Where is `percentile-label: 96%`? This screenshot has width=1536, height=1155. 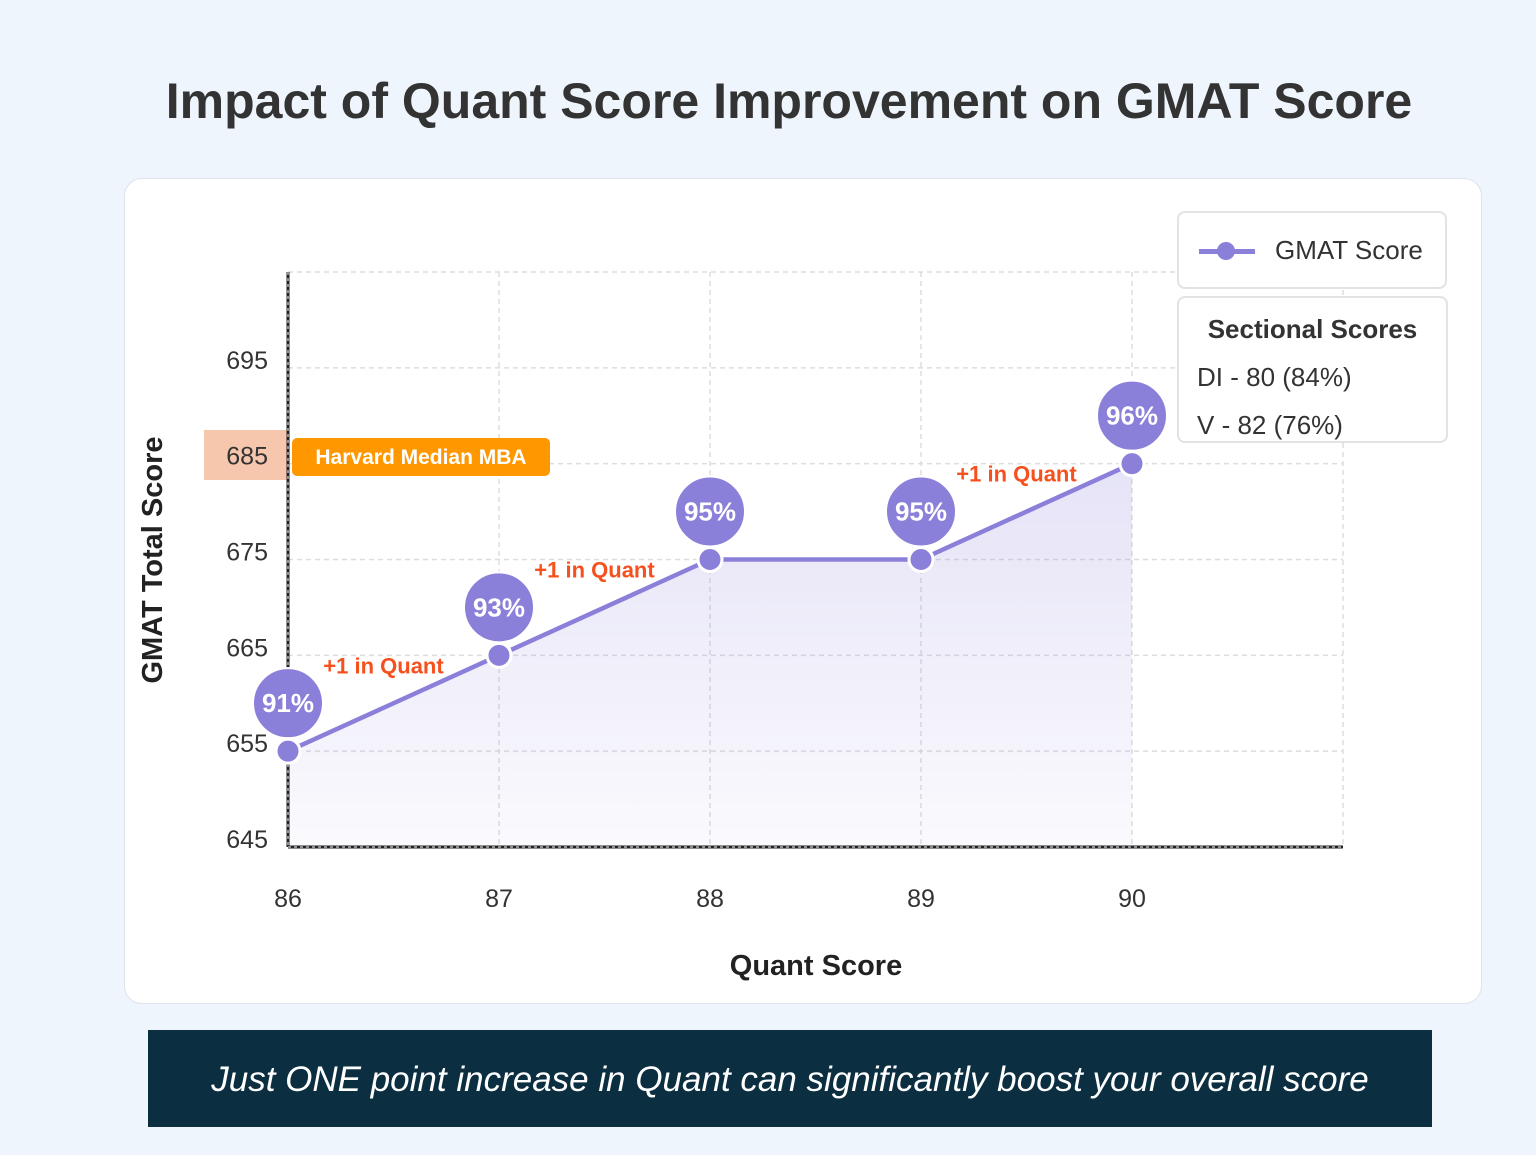
percentile-label: 96% is located at coordinates (1132, 416).